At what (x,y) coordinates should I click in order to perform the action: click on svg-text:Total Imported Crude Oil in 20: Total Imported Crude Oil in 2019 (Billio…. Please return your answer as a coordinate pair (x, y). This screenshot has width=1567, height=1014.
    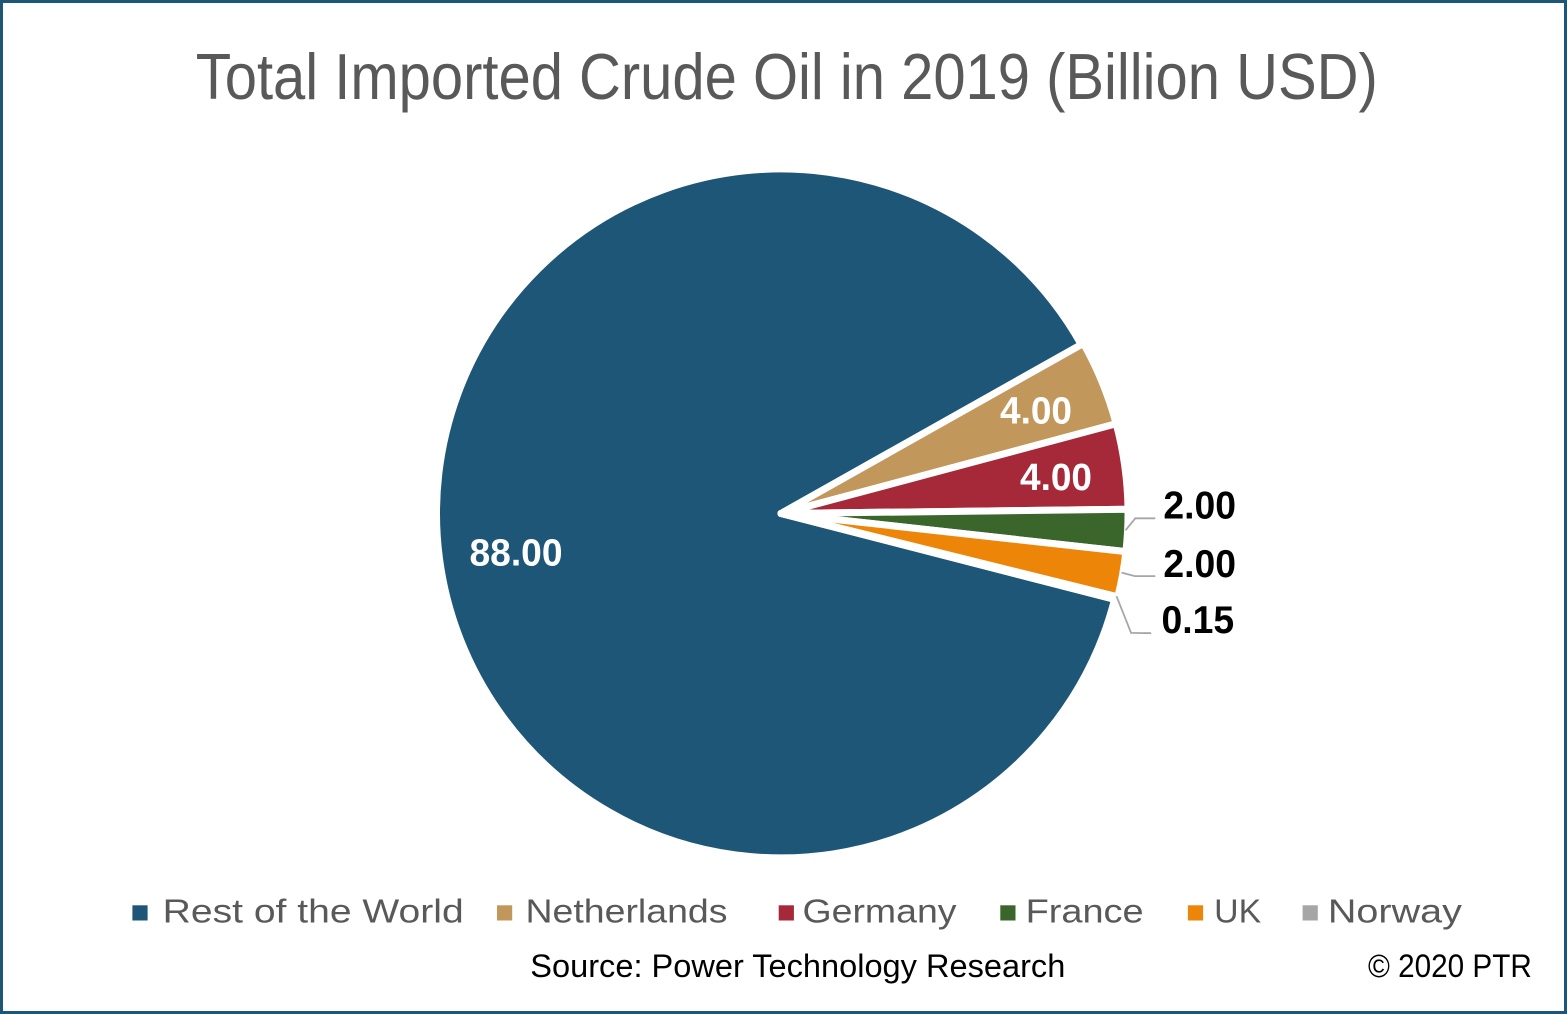
    Looking at the image, I should click on (787, 76).